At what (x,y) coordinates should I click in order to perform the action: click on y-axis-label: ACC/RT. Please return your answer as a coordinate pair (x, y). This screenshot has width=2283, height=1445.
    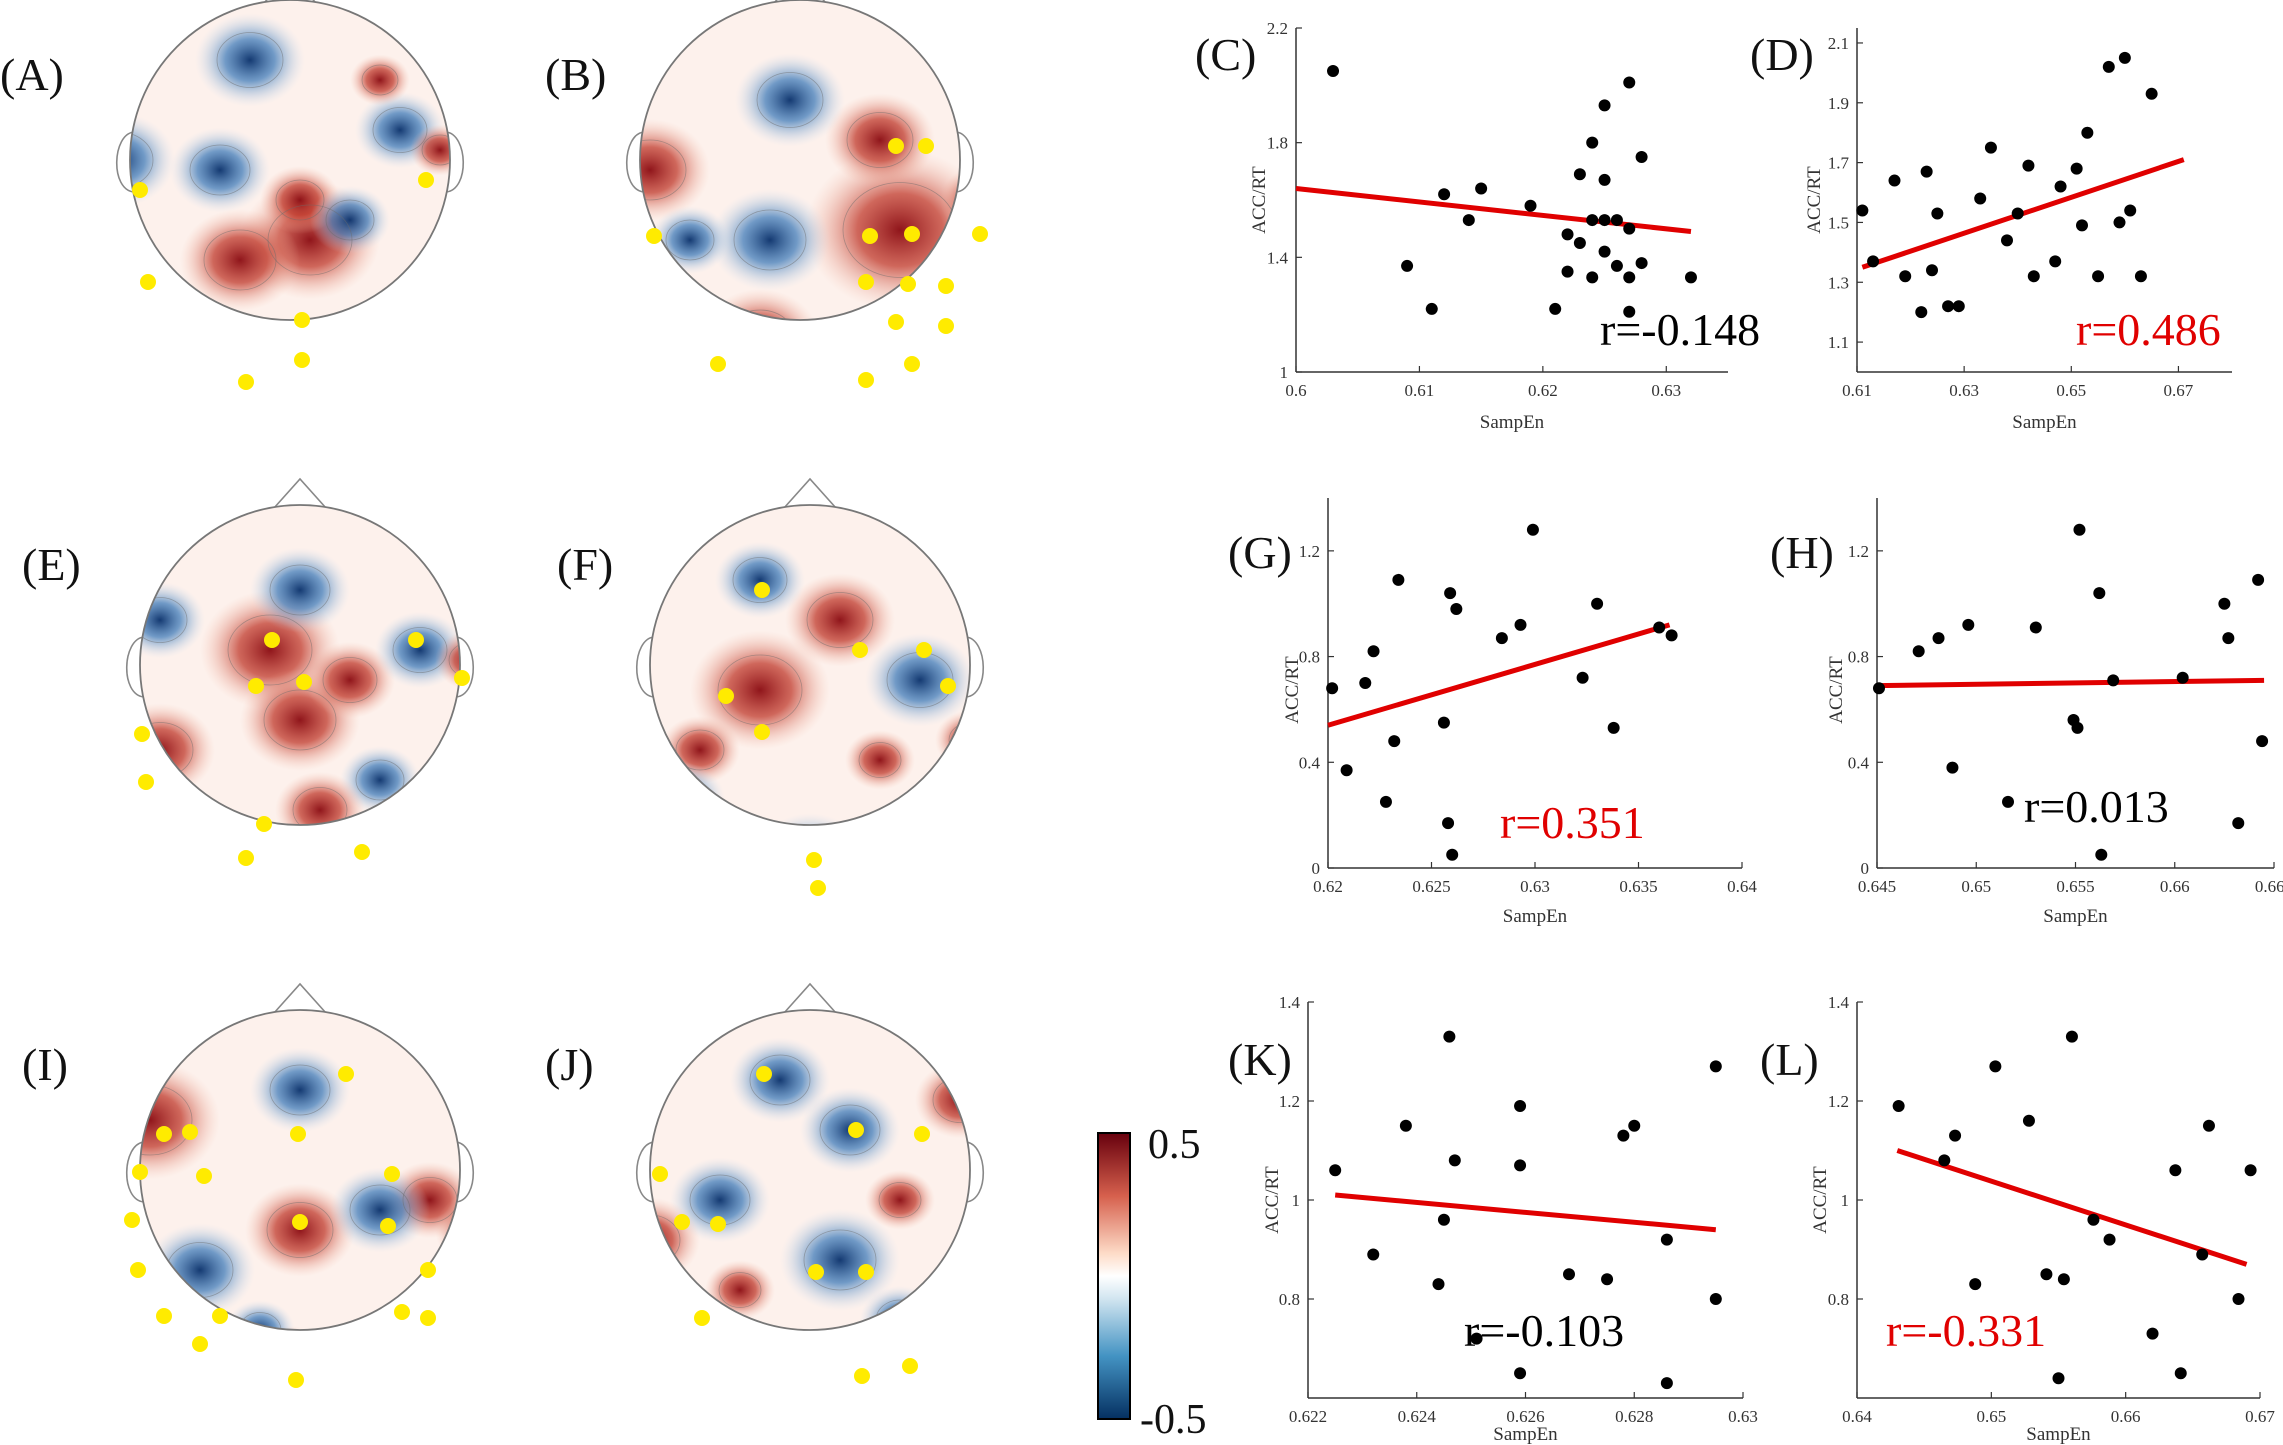
    Looking at the image, I should click on (1292, 690).